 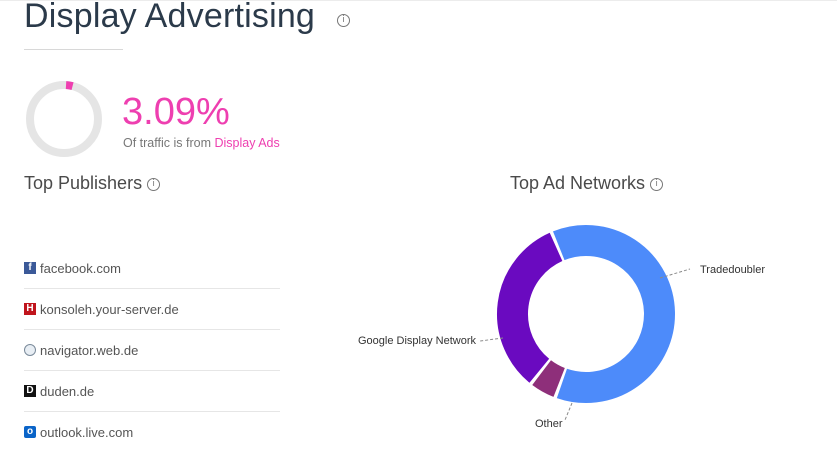 I want to click on caption-prefix: Of traffic is from, so click(x=168, y=143).